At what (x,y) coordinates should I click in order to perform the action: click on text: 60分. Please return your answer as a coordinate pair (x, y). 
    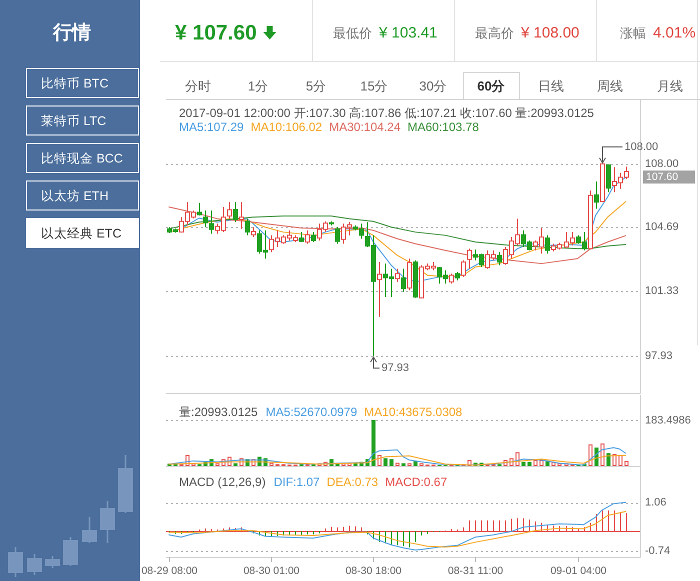
    Looking at the image, I should click on (491, 86).